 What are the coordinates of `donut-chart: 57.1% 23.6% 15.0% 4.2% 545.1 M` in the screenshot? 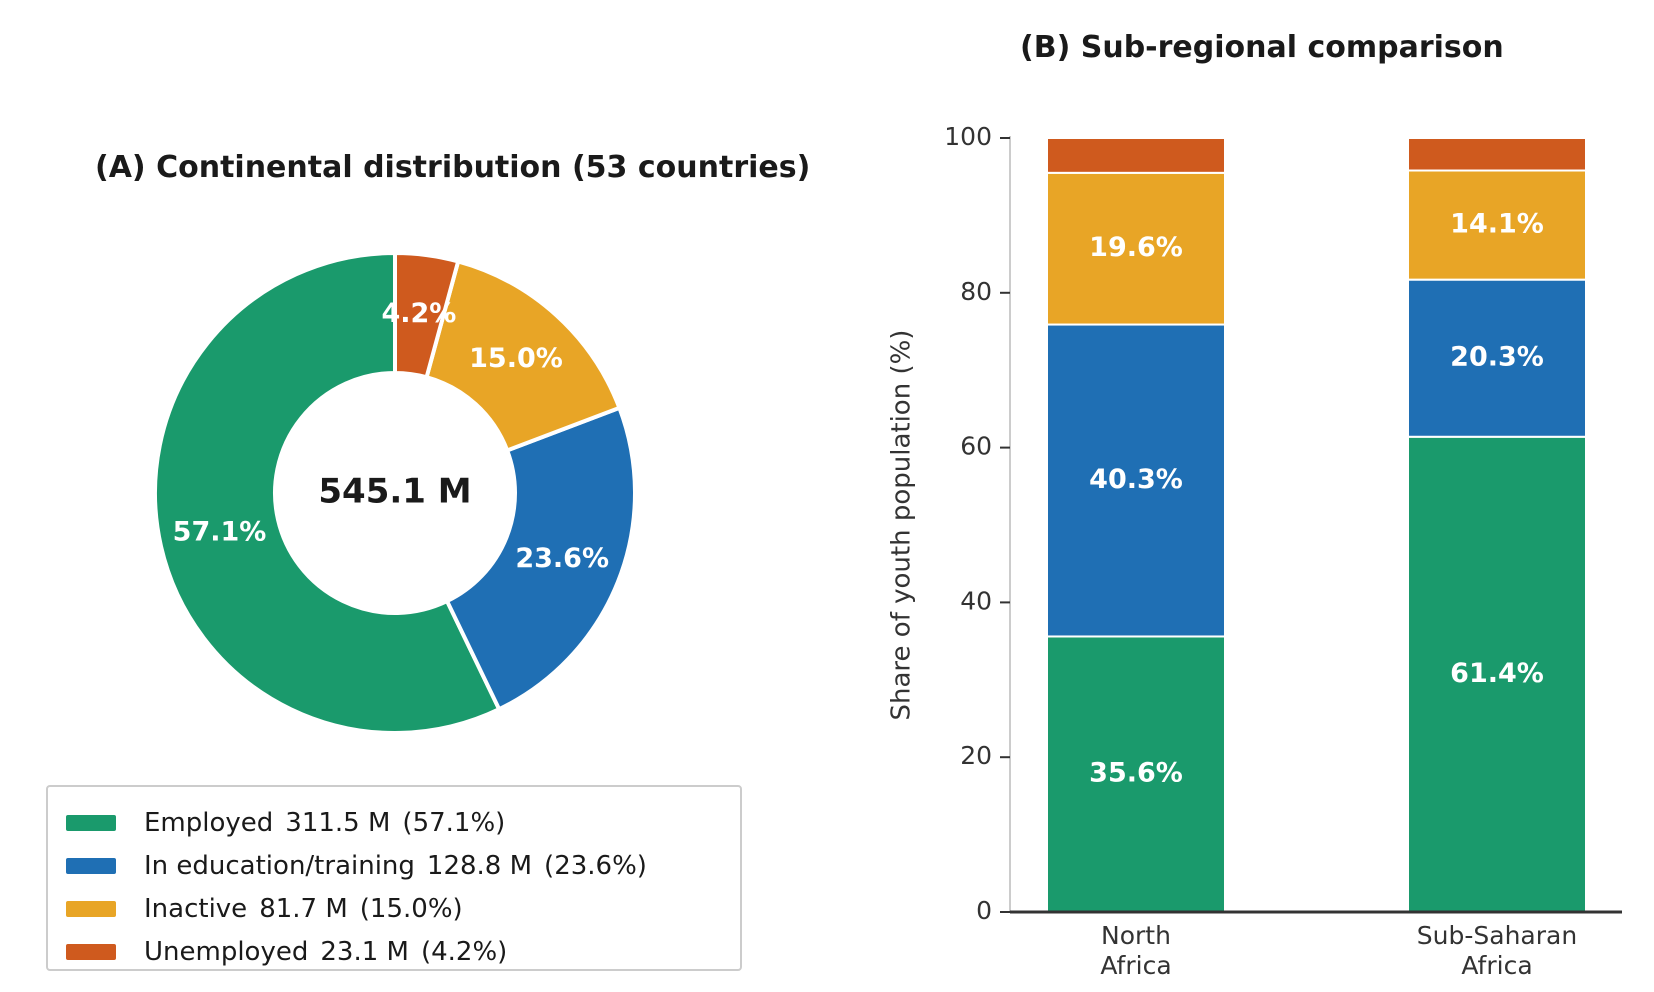 It's located at (395, 492).